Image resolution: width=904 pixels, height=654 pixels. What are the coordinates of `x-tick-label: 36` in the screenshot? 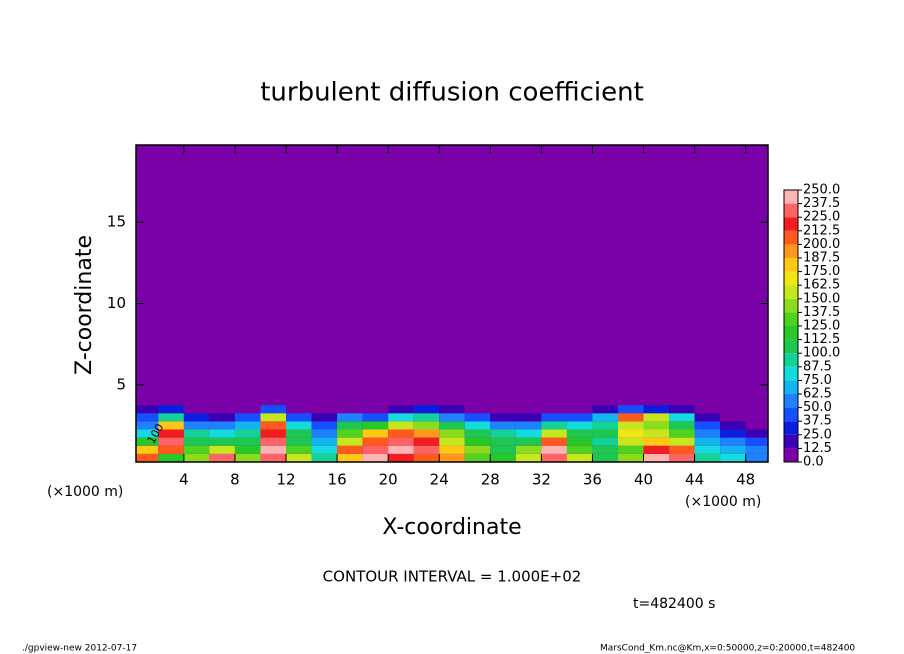 It's located at (592, 480).